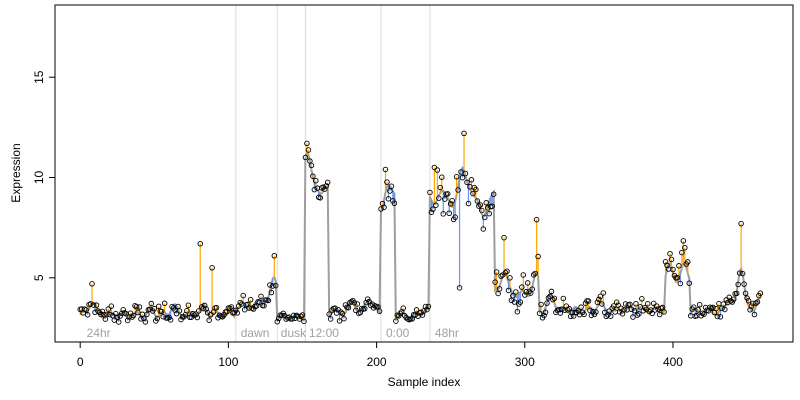 This screenshot has height=400, width=800. I want to click on y-axis: 5 10 15, so click(44, 175).